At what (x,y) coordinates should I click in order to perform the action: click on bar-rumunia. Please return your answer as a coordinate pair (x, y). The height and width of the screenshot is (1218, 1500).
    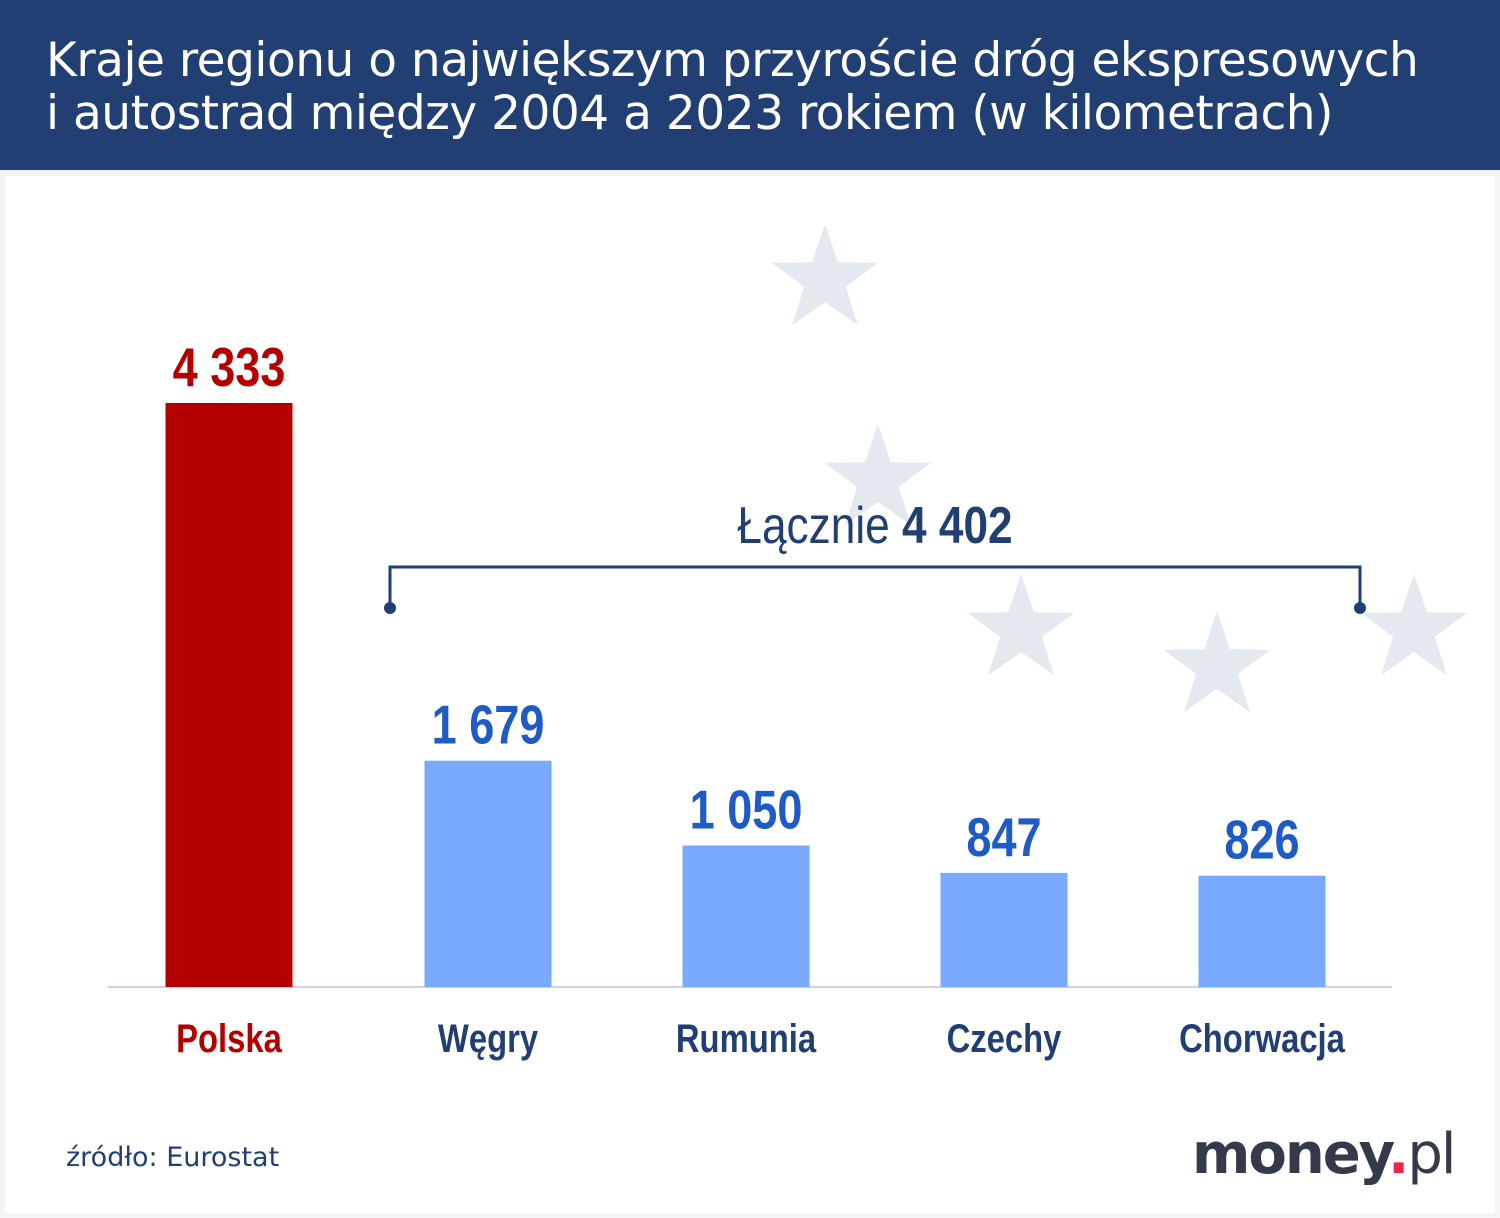
    Looking at the image, I should click on (746, 916).